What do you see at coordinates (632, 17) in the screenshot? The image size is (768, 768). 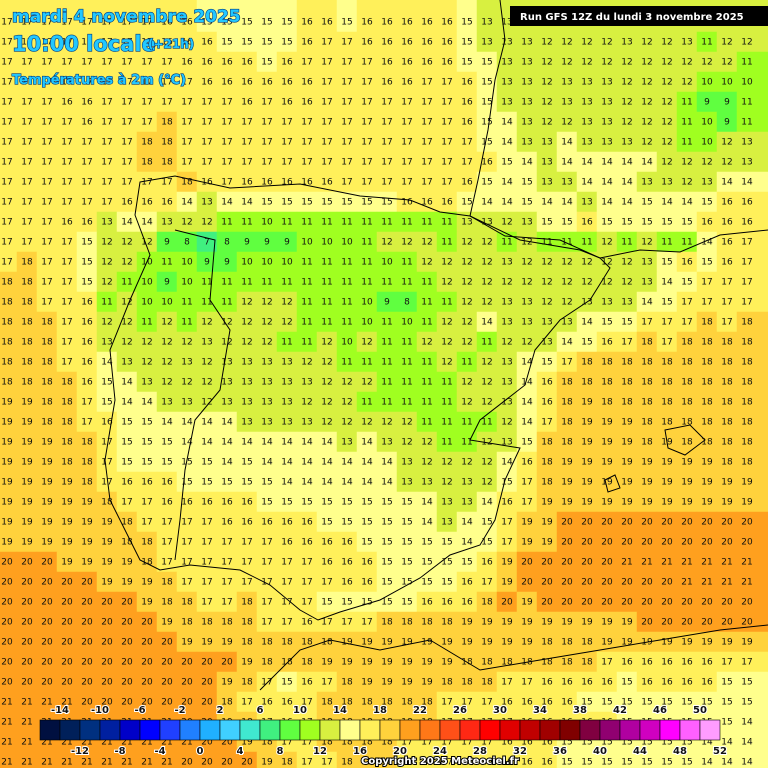 I see `run-info: Run GFS 12Z du lundi 3 novembre 2025` at bounding box center [632, 17].